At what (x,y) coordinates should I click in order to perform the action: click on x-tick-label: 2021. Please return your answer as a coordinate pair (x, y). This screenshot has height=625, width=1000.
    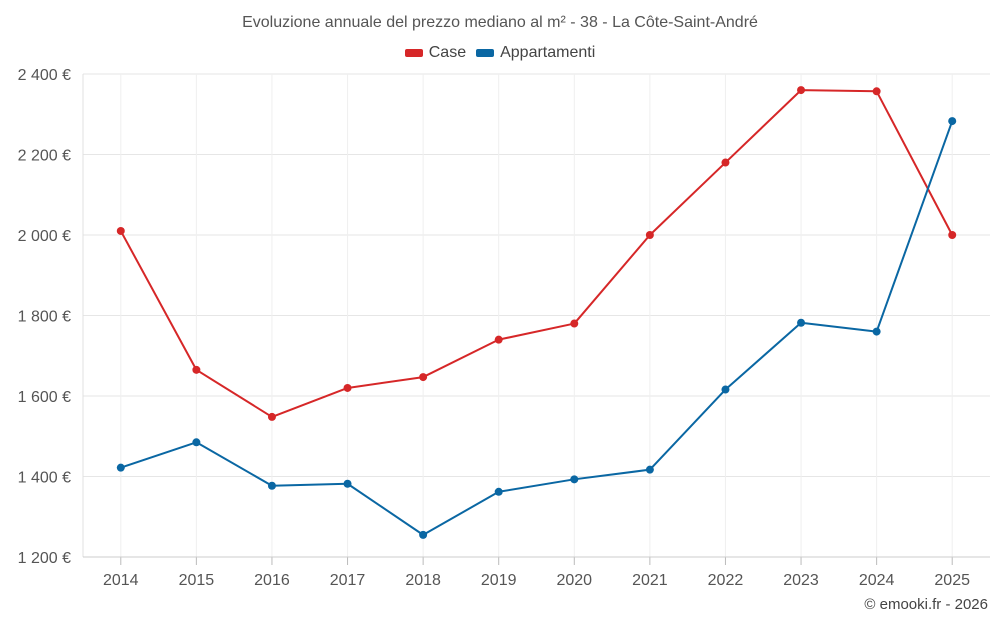
    Looking at the image, I should click on (650, 580).